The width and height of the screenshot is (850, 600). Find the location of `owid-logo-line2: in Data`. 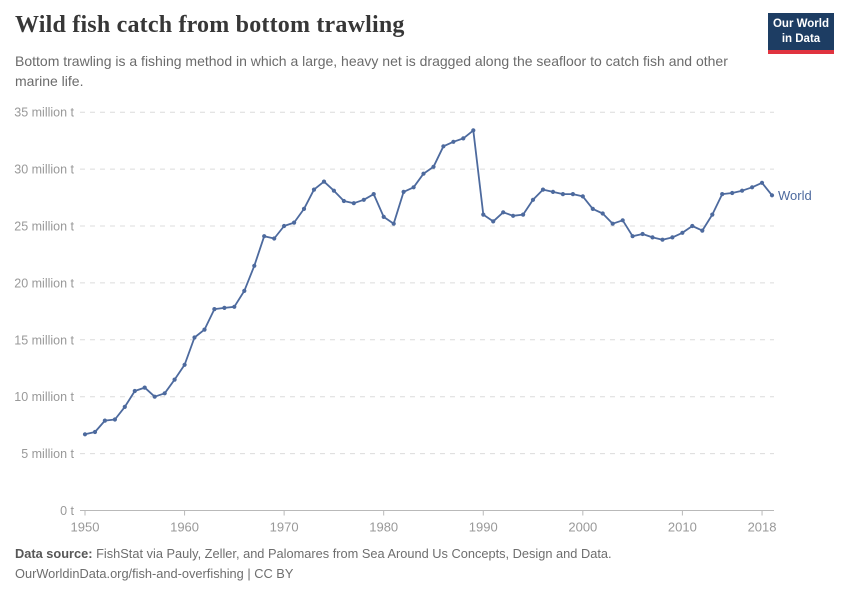

owid-logo-line2: in Data is located at coordinates (801, 38).